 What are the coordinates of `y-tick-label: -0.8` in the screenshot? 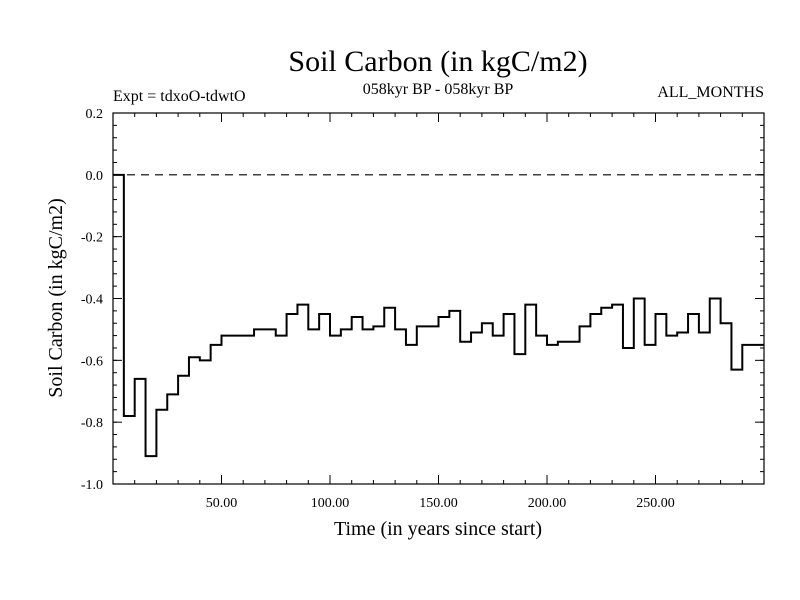 It's located at (92, 423).